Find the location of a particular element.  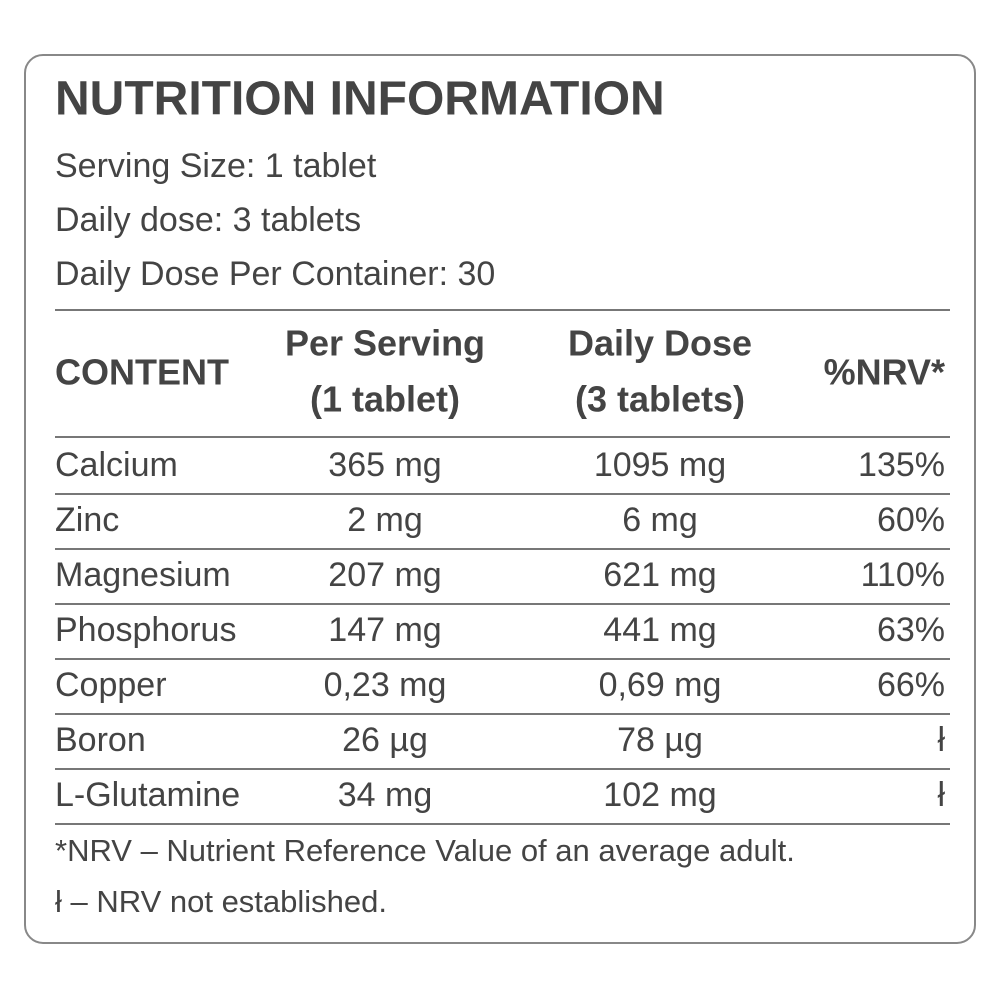

nutrient-value: 2 mg is located at coordinates (385, 520).